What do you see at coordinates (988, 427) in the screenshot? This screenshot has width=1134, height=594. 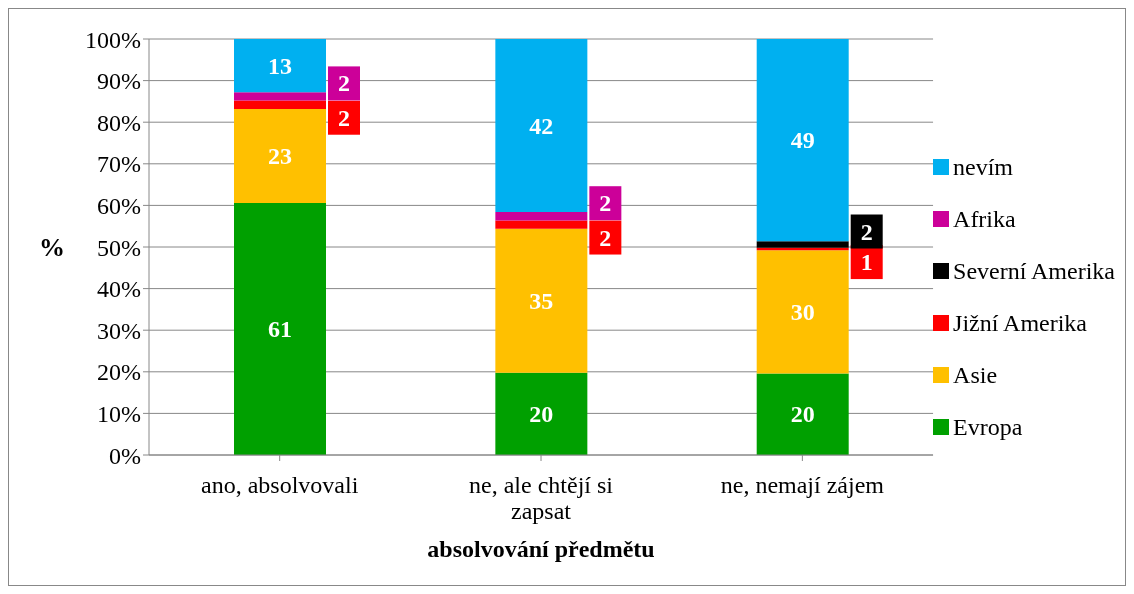 I see `legend-label: Evropa` at bounding box center [988, 427].